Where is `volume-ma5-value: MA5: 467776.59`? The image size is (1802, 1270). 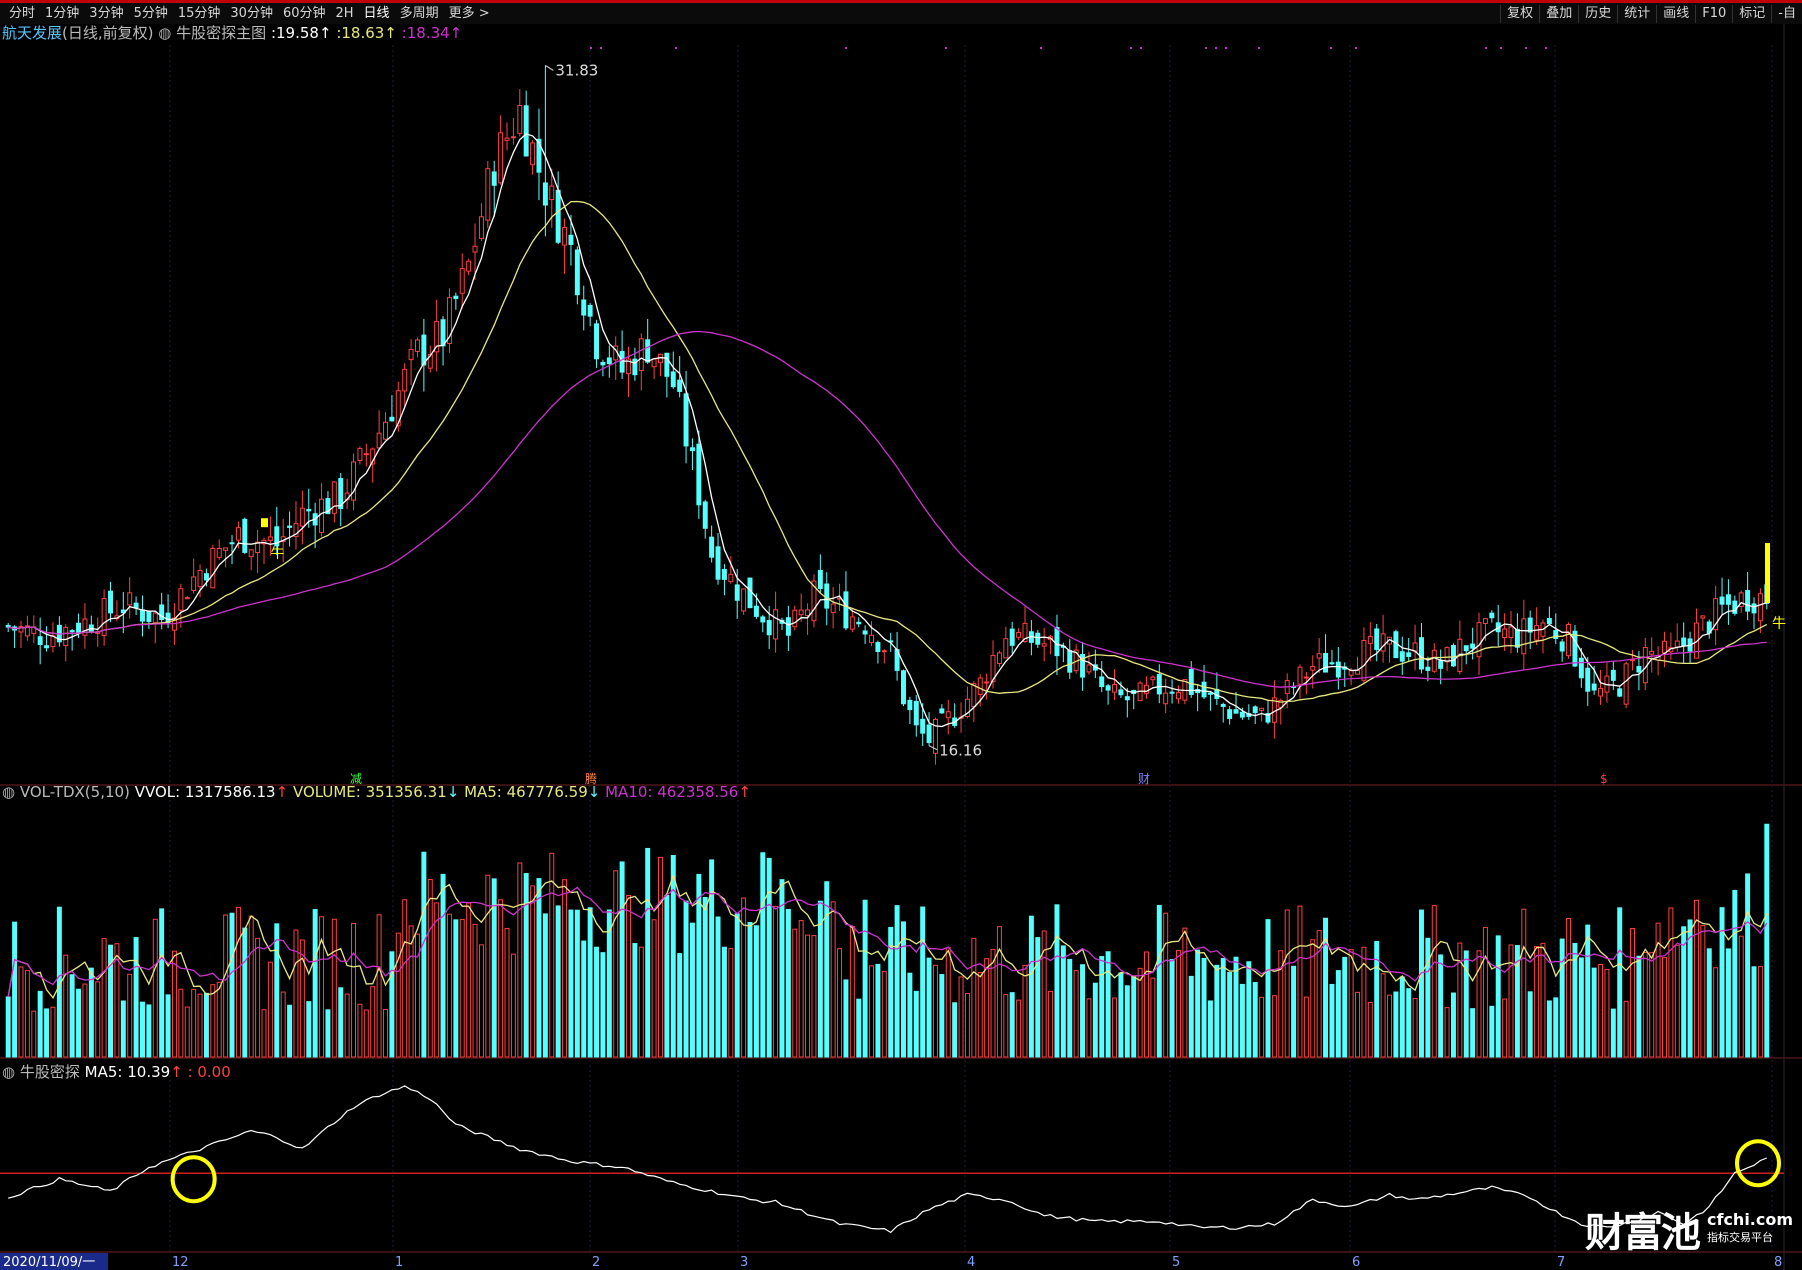 volume-ma5-value: MA5: 467776.59 is located at coordinates (526, 792).